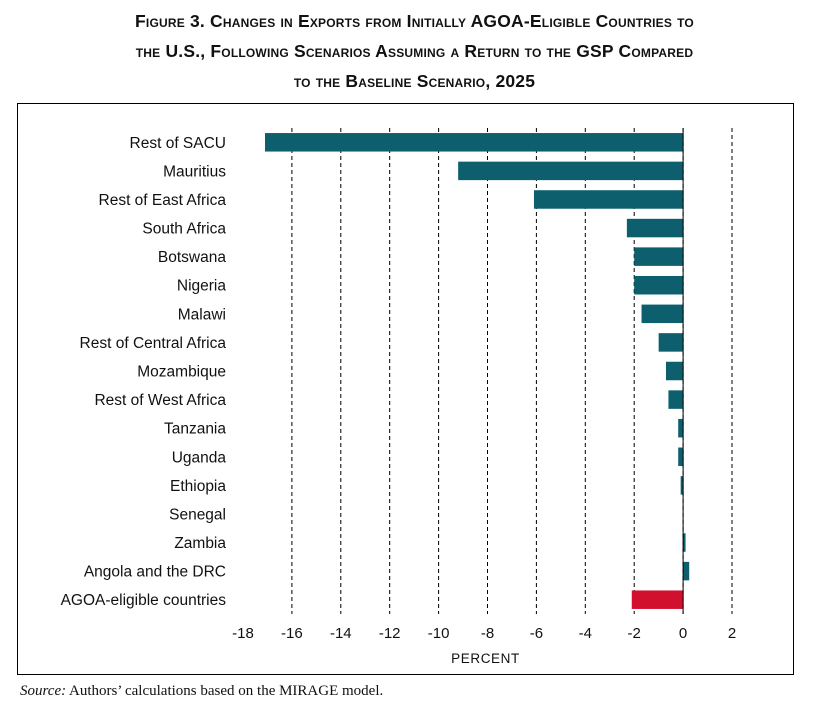 This screenshot has width=829, height=712. I want to click on category-label-15: Angola and the DRC, so click(155, 572).